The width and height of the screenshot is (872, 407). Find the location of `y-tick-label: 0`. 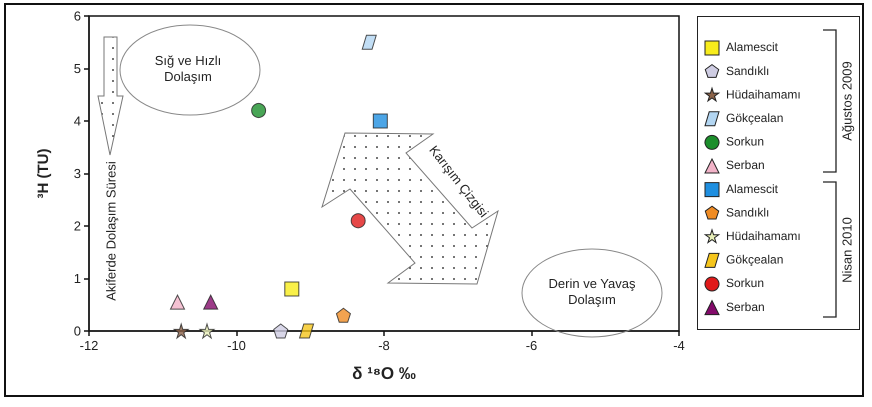

y-tick-label: 0 is located at coordinates (77, 331).